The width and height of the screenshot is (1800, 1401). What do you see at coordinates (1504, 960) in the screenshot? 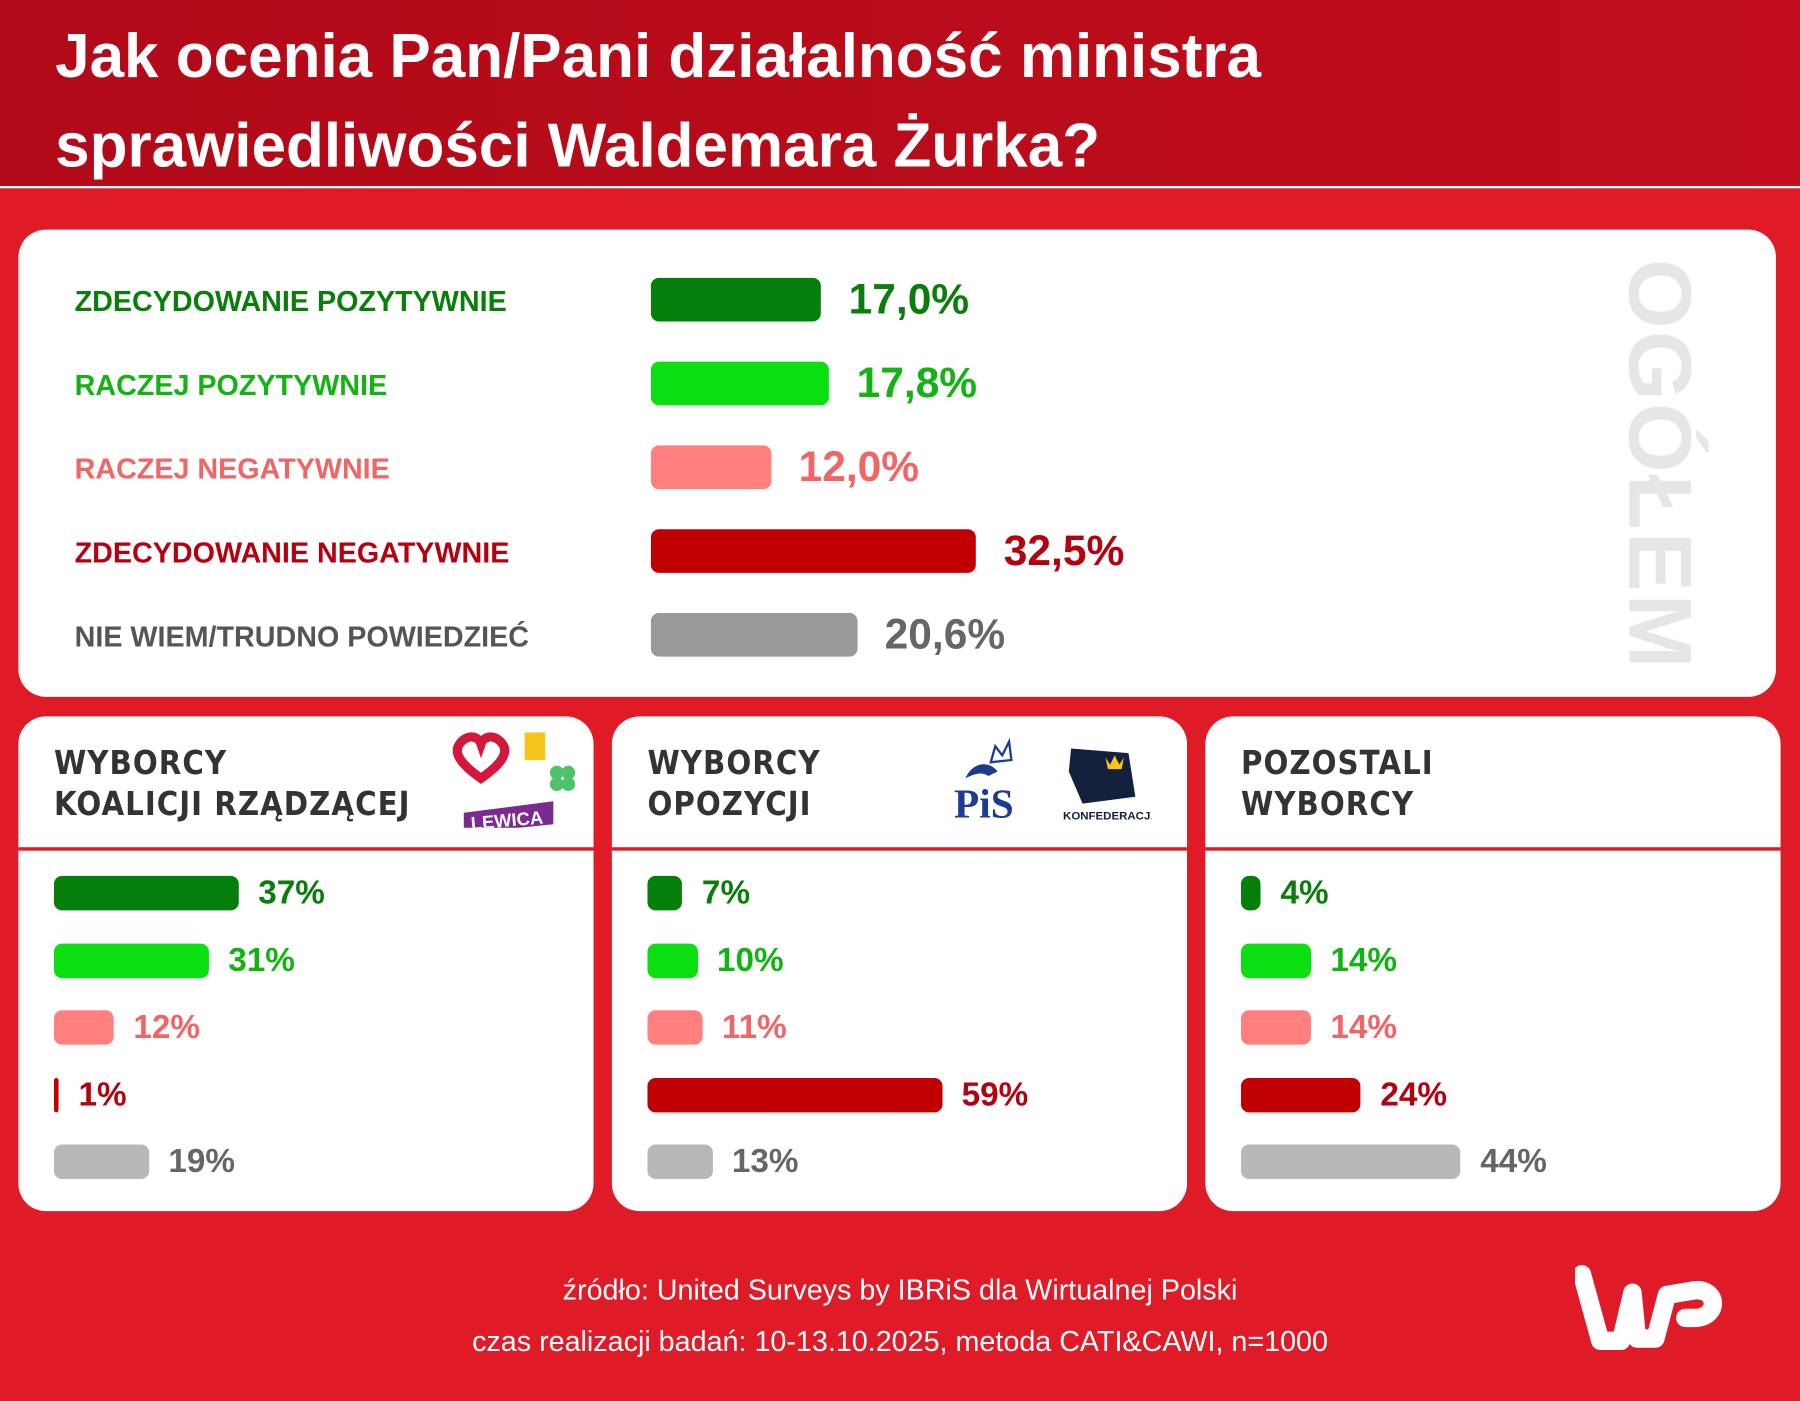
I see `bar-row-rather-positive: 14%` at bounding box center [1504, 960].